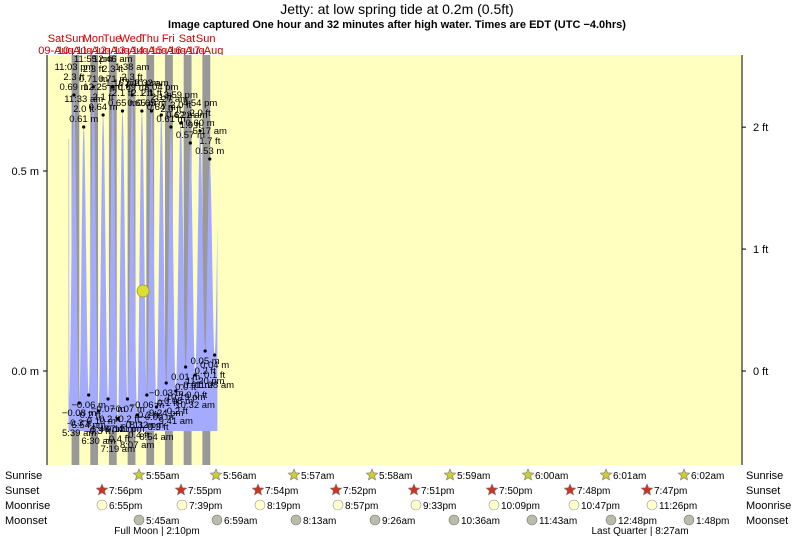  Describe the element at coordinates (25, 172) in the screenshot. I see `y-tick-label-left: 0.5 m` at that location.